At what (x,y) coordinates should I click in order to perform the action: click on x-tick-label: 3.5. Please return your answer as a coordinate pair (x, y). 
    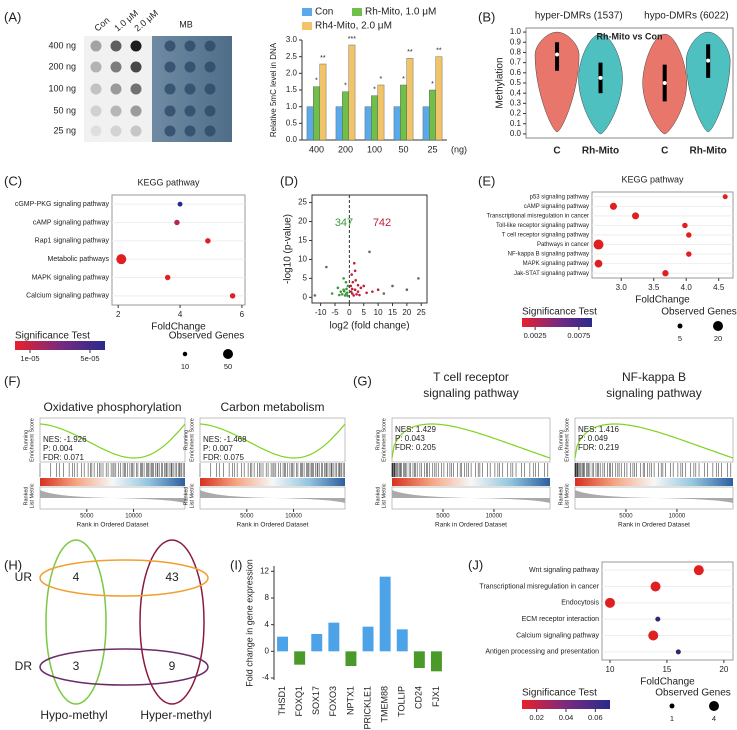
    Looking at the image, I should click on (654, 287).